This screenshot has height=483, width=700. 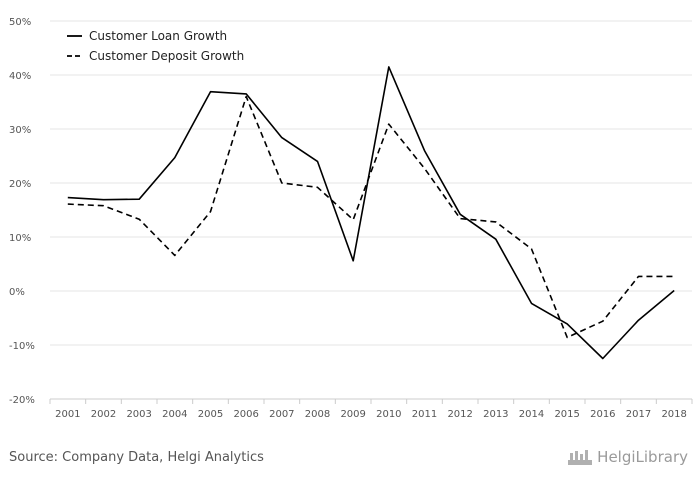 I want to click on x-tick-label: 2014, so click(x=531, y=414).